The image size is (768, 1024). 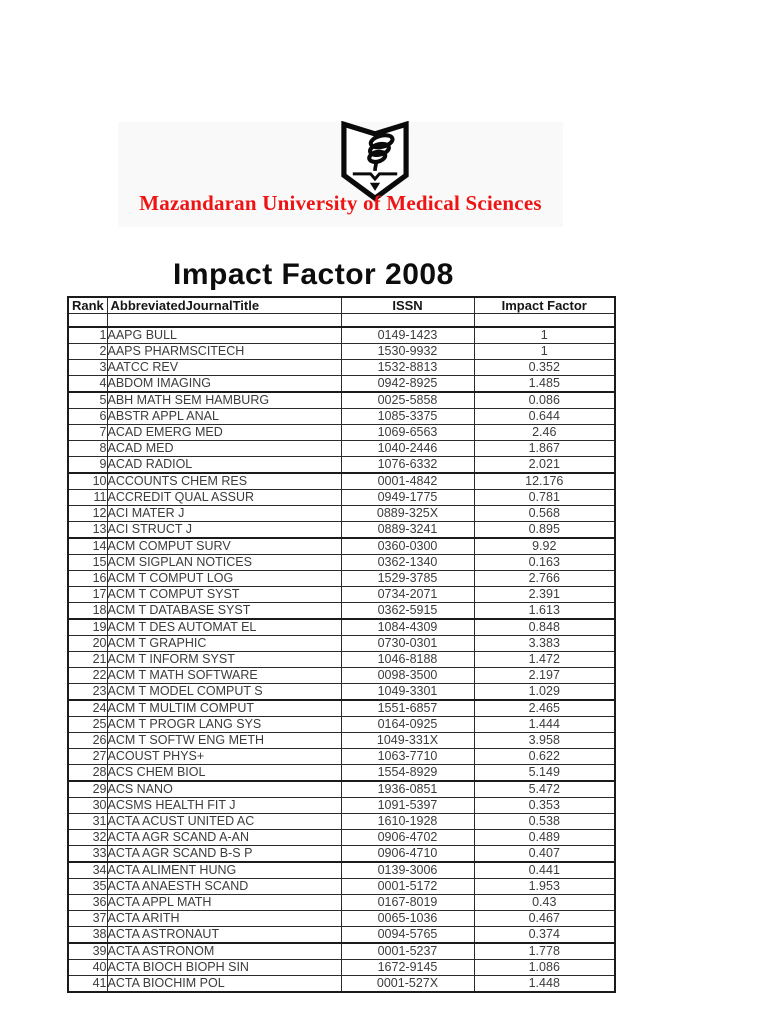 I want to click on issn-cell: 0362-5915, so click(x=407, y=610).